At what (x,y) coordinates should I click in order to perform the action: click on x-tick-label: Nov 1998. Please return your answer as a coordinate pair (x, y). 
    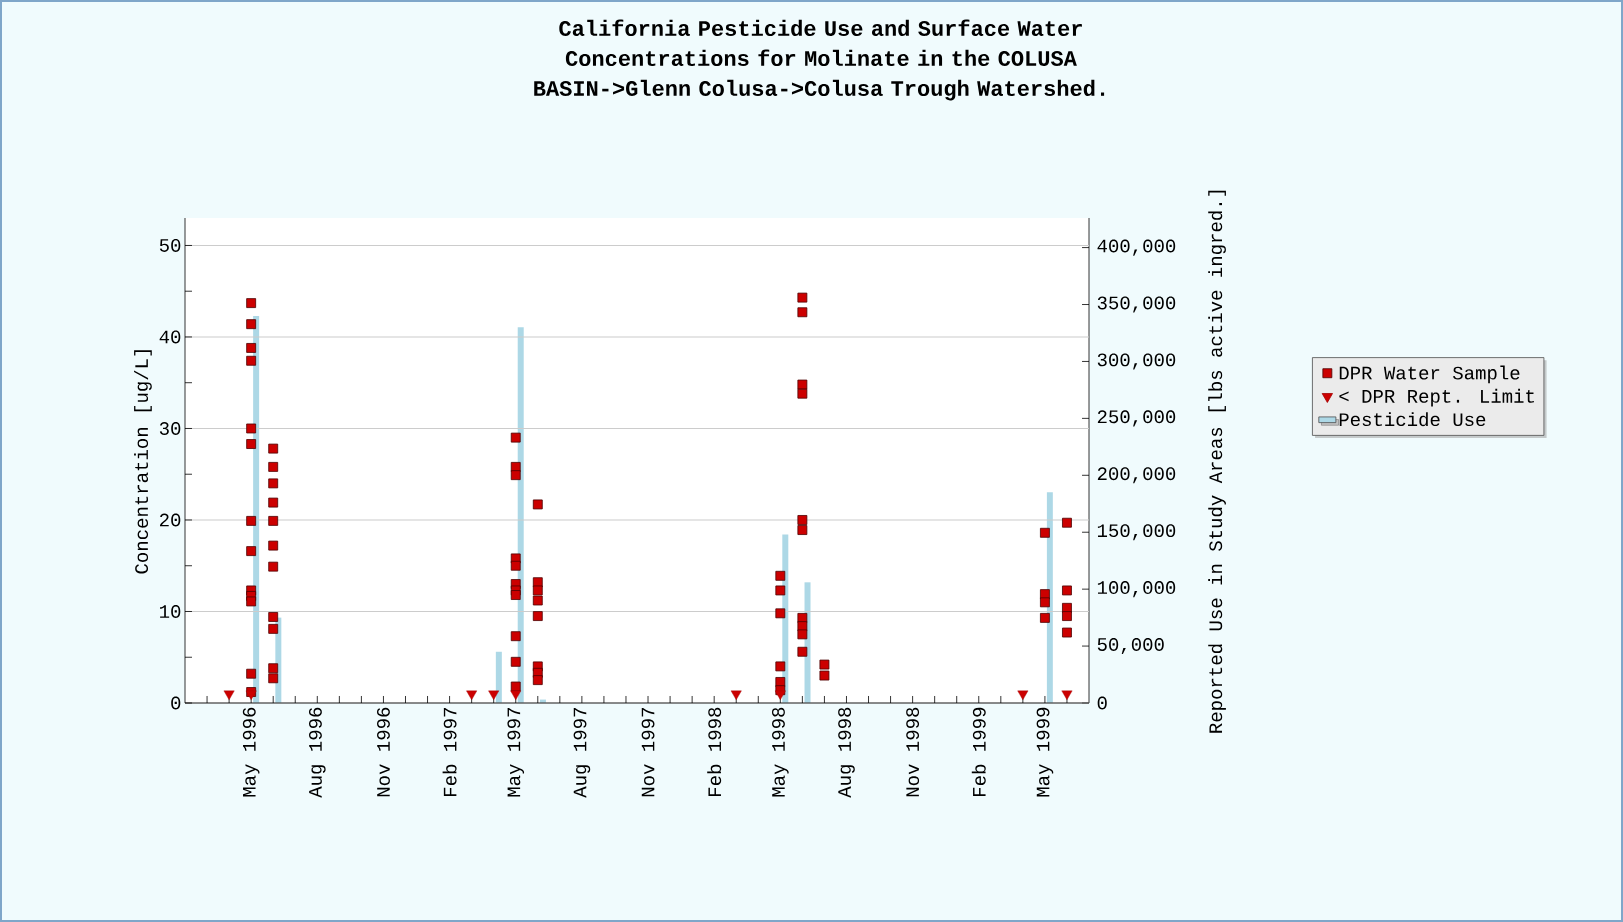
    Looking at the image, I should click on (913, 752).